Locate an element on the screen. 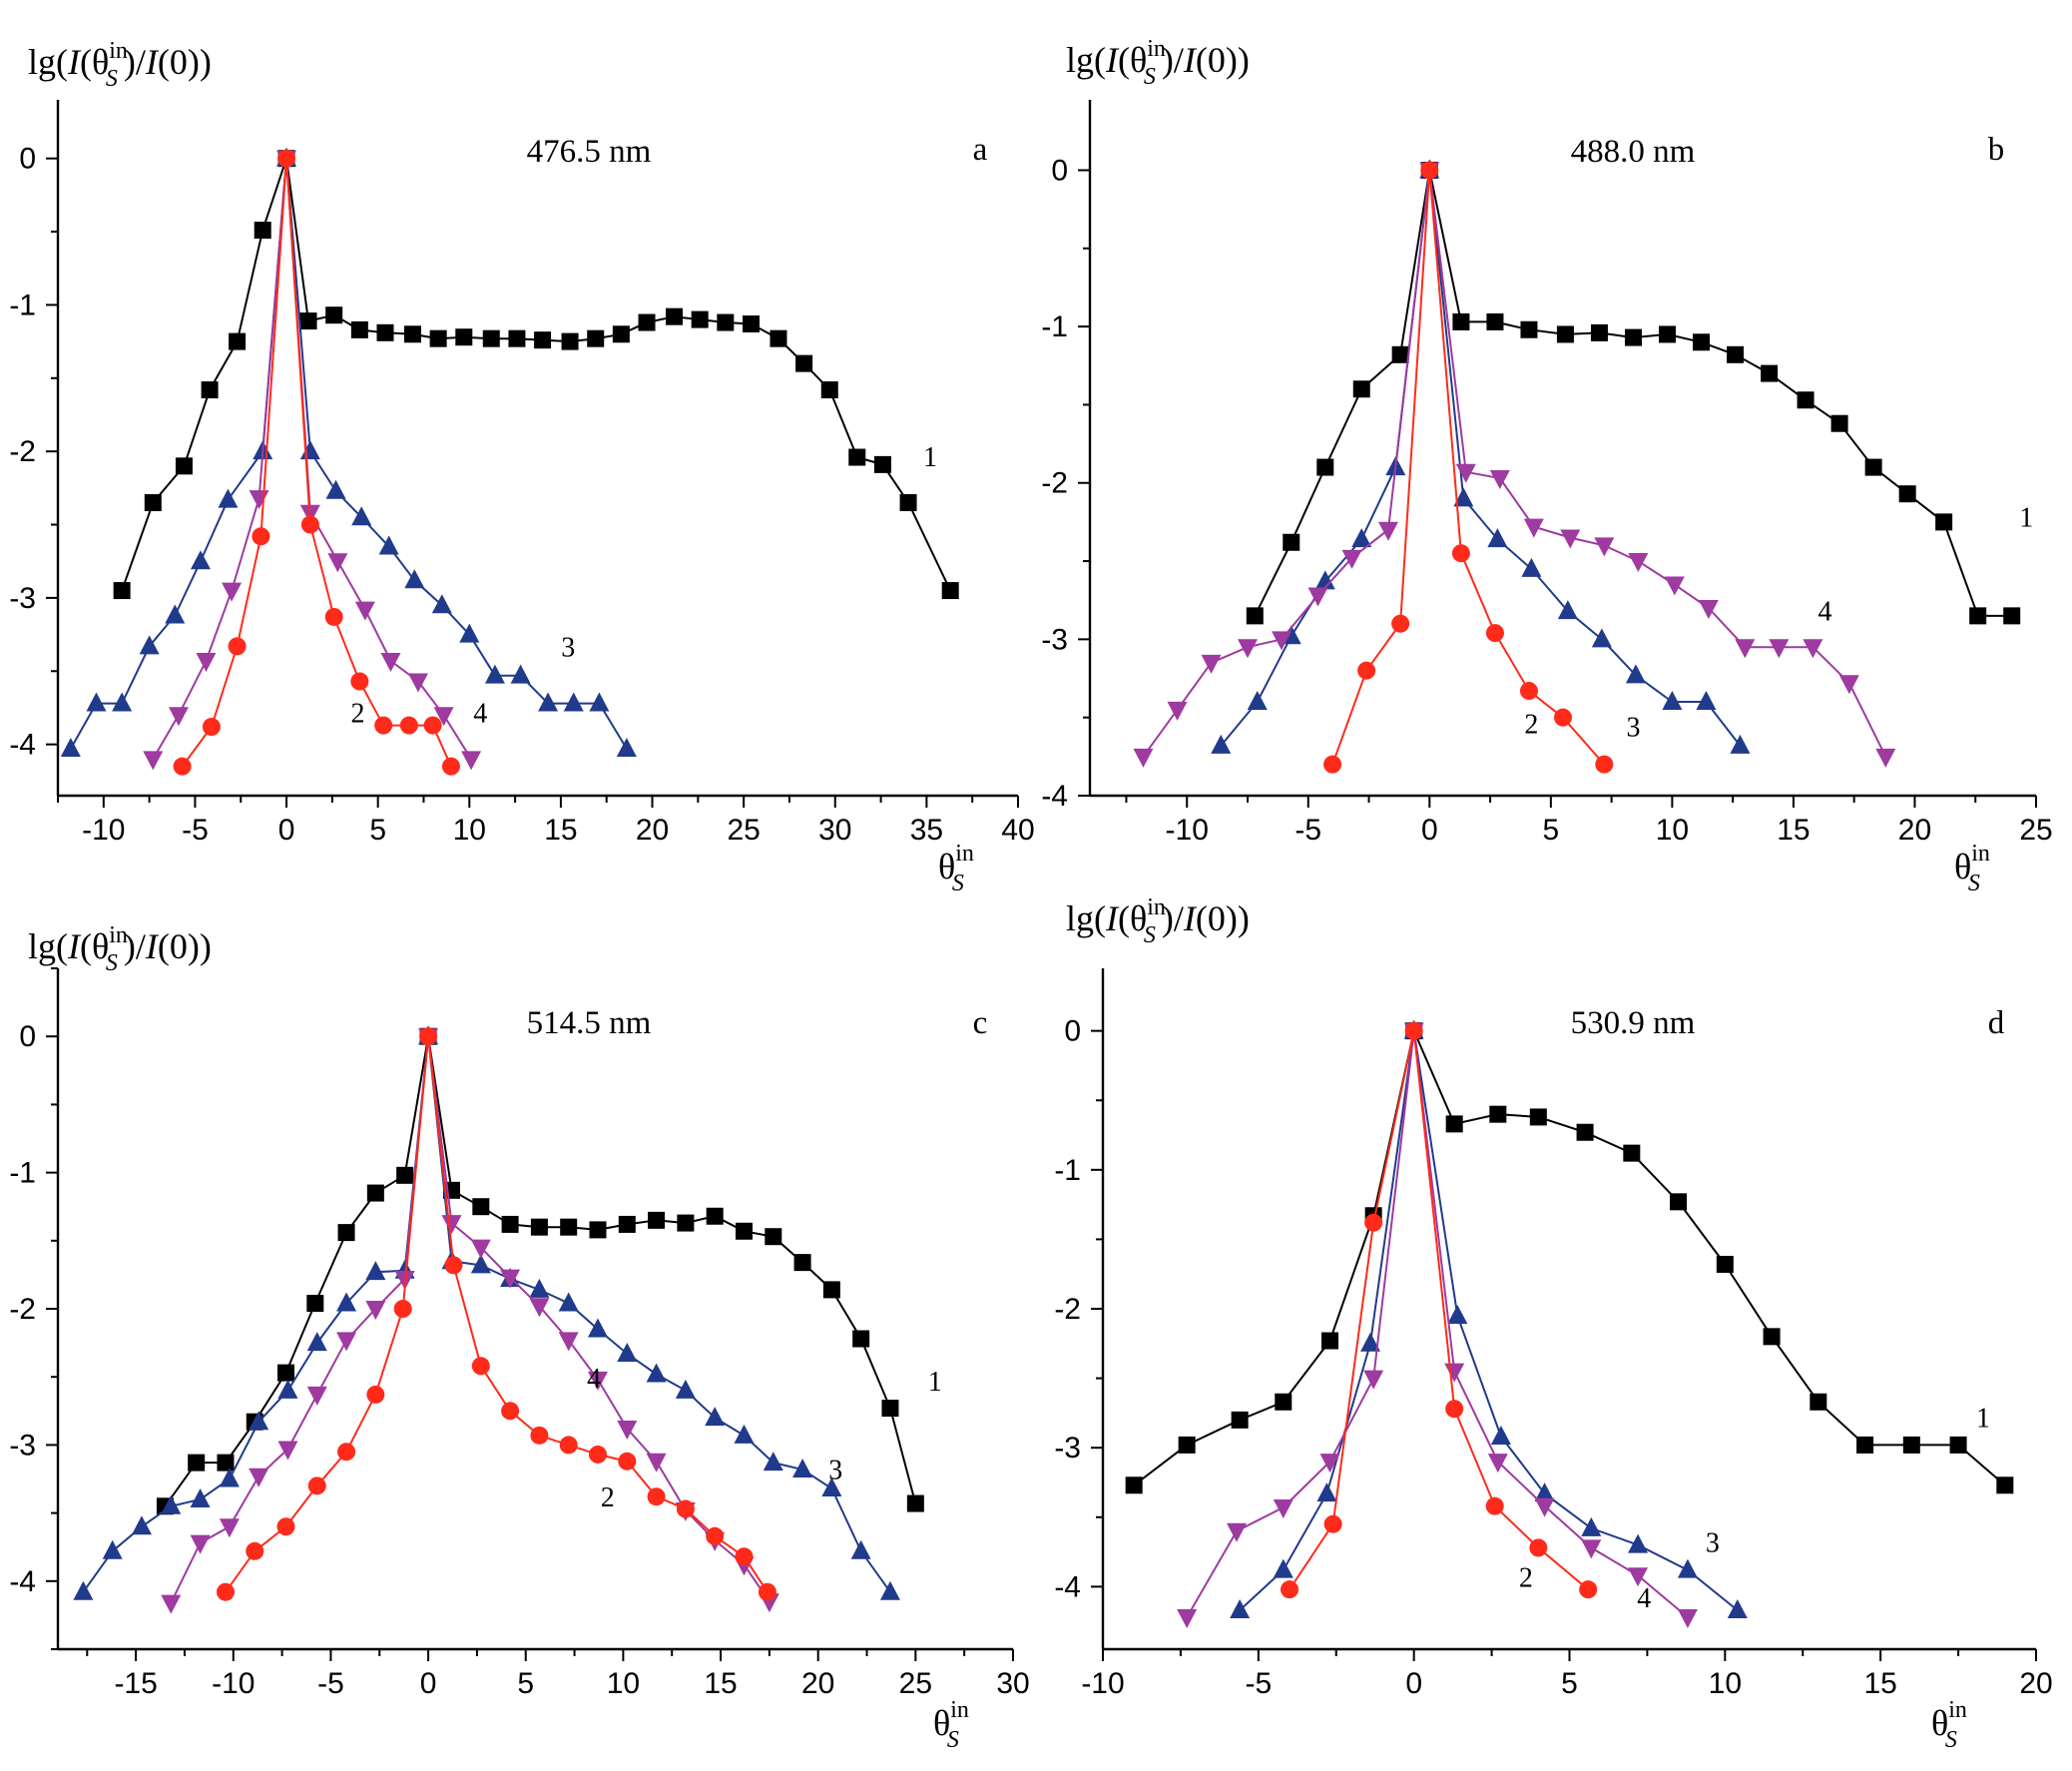 The image size is (2072, 1771). x-tick-label: 10 is located at coordinates (470, 830).